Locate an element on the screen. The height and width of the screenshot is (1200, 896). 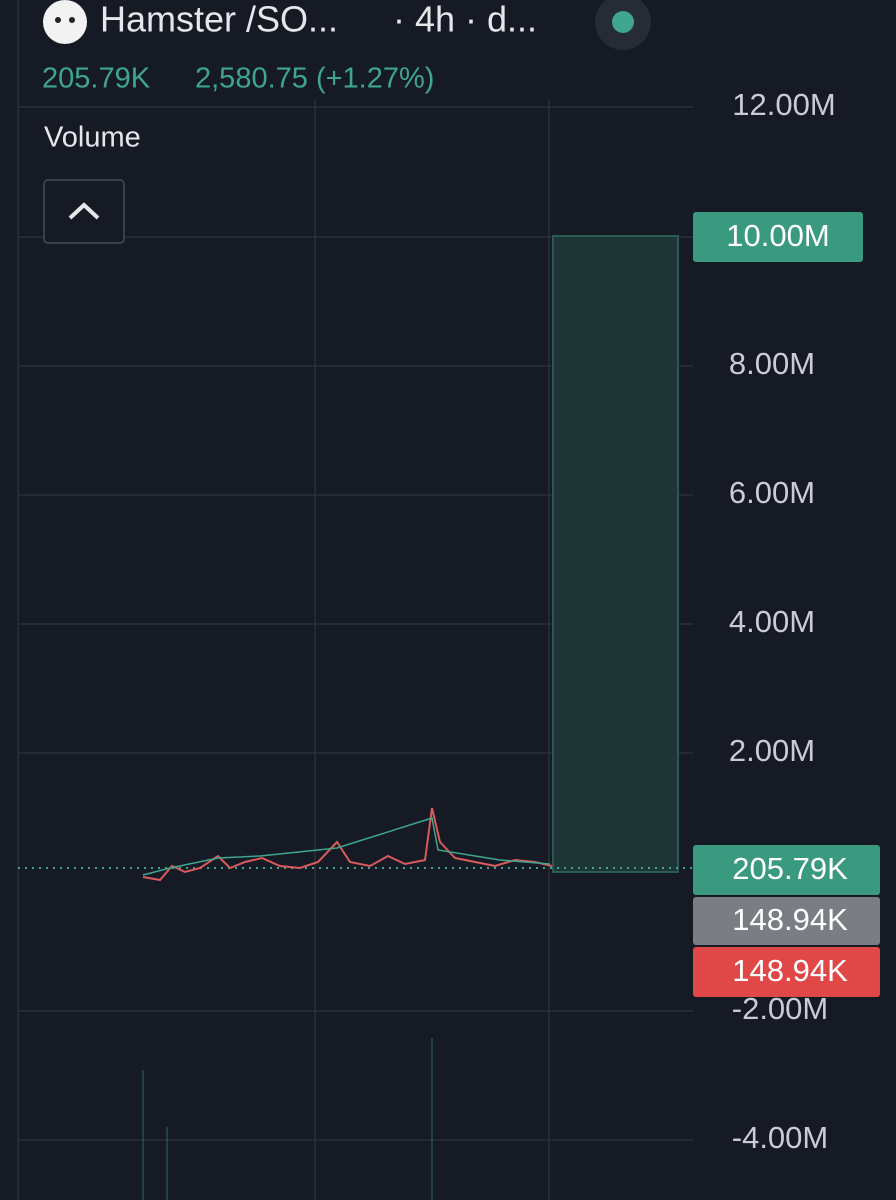
badge-label: 205.79K is located at coordinates (790, 868).